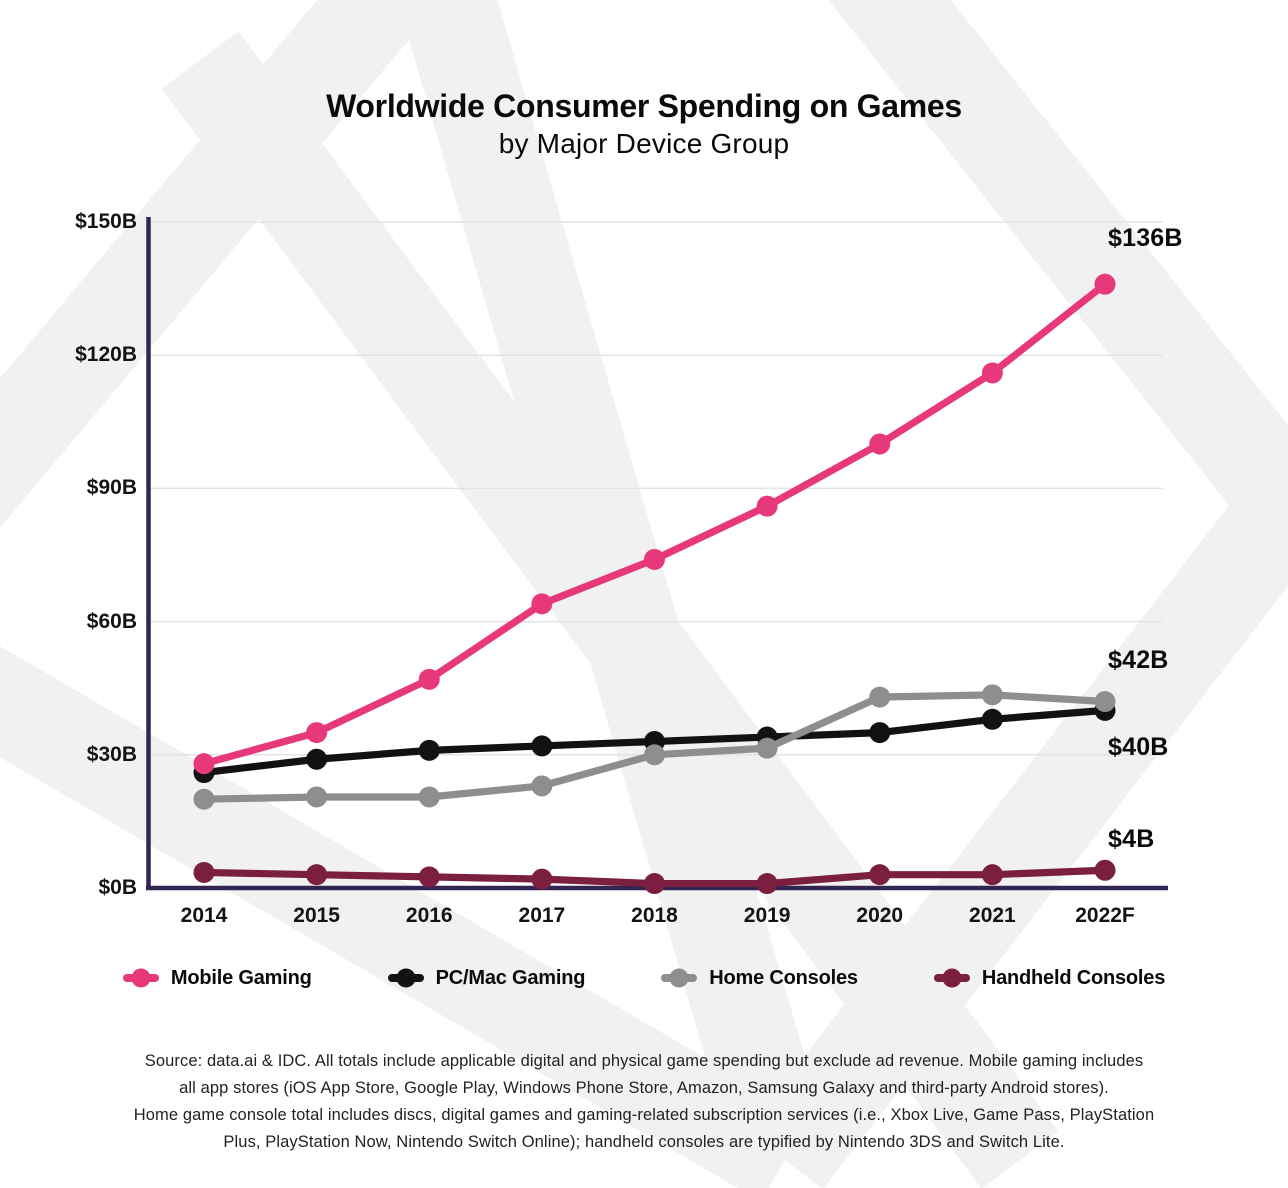 The height and width of the screenshot is (1188, 1288). I want to click on data-point-mobile-gaming-2022F, so click(1105, 284).